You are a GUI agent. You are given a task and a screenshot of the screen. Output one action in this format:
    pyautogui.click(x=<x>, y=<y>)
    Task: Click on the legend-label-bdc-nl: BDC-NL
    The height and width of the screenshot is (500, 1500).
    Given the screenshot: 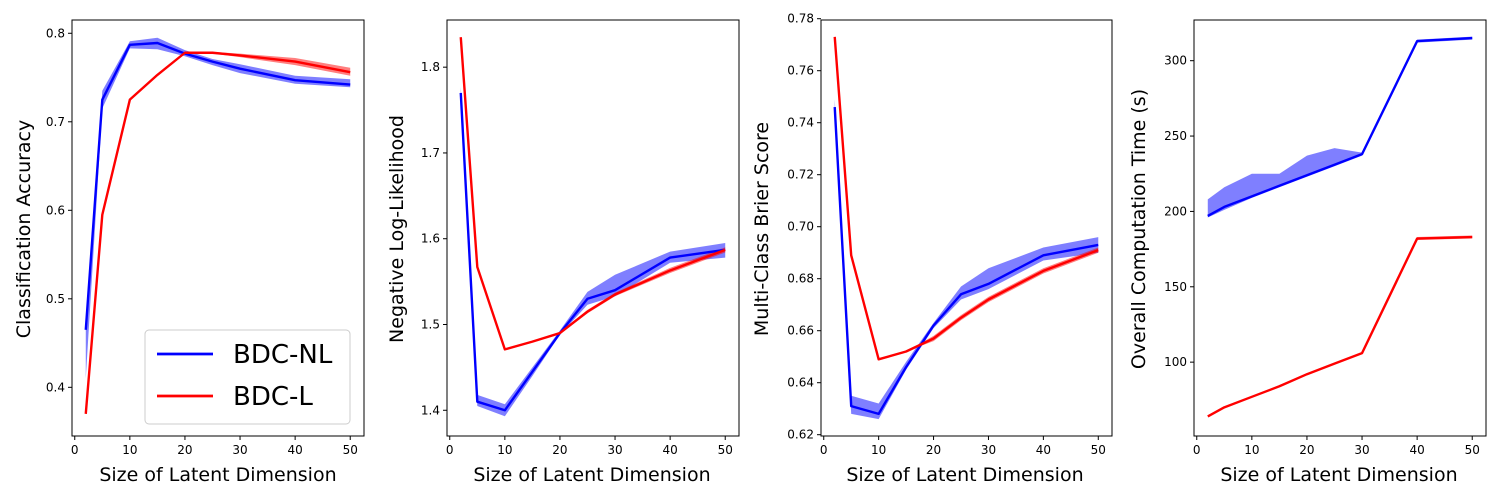 What is the action you would take?
    pyautogui.click(x=283, y=355)
    